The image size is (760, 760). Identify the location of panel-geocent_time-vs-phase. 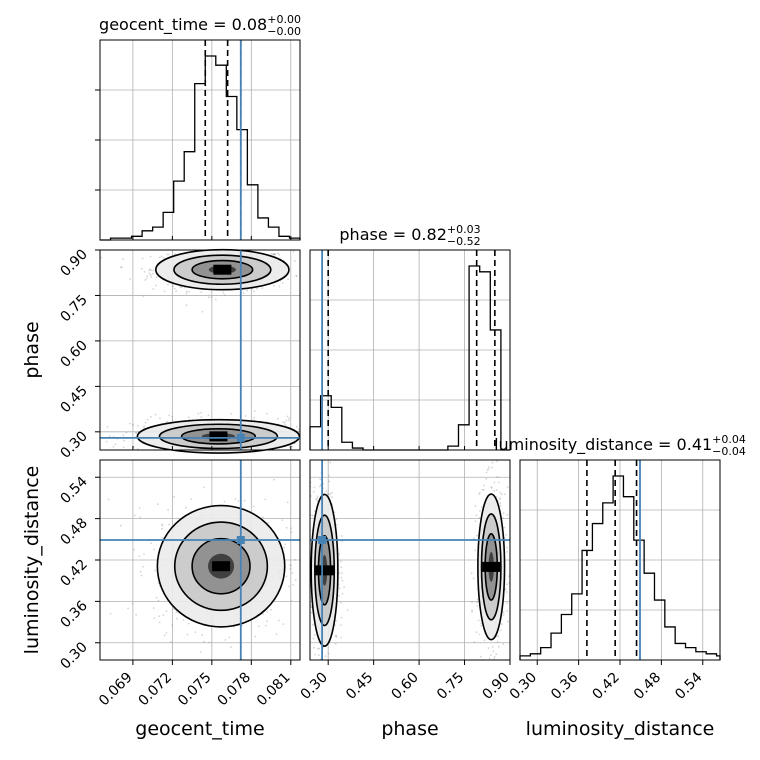
(200, 351).